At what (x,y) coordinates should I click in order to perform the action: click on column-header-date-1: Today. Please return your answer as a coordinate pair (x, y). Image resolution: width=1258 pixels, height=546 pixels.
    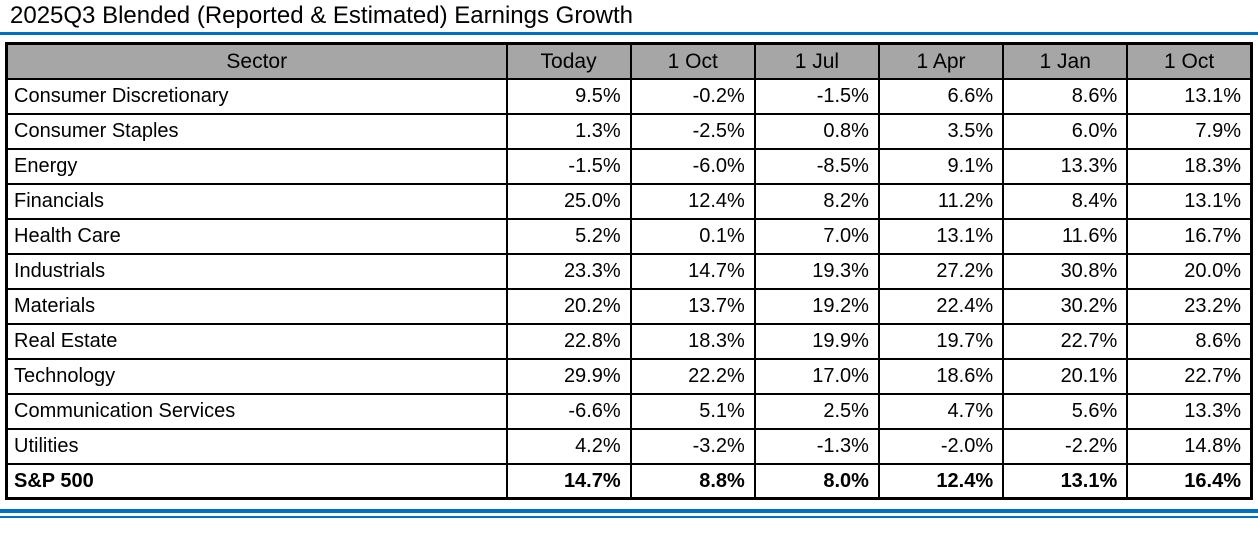
    Looking at the image, I should click on (568, 61).